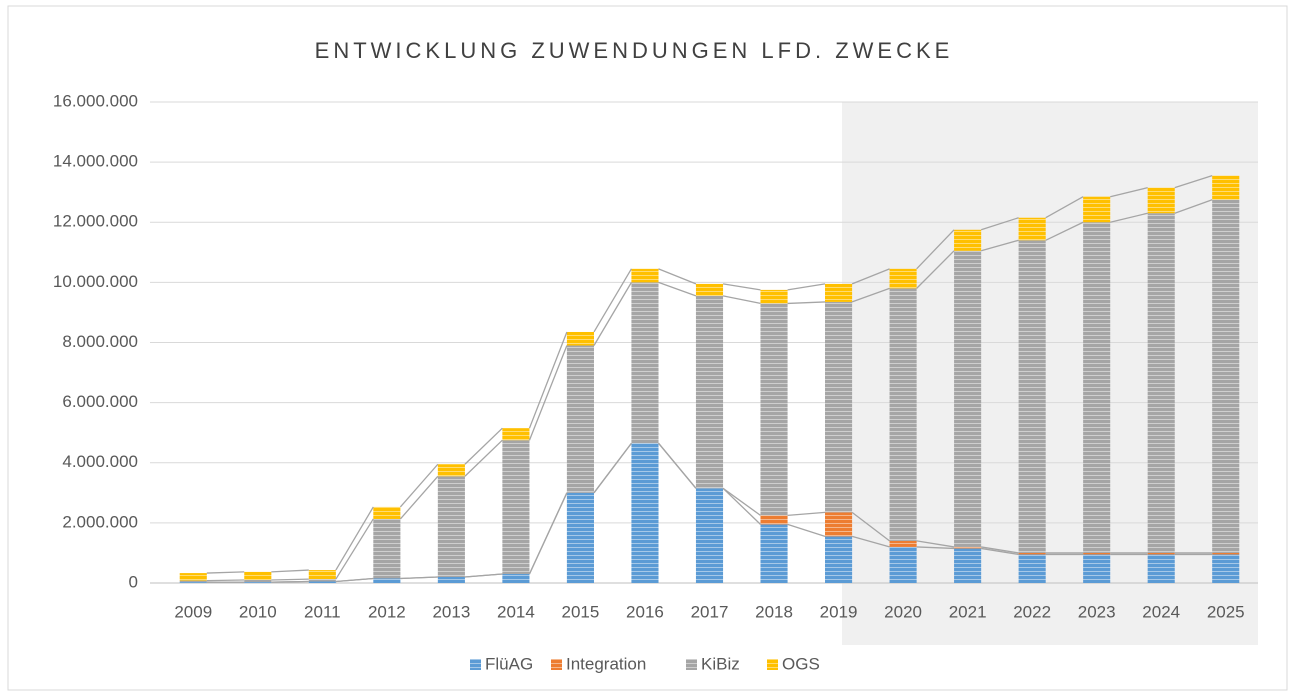 This screenshot has width=1295, height=698. Describe the element at coordinates (903, 611) in the screenshot. I see `x-tick-label: 2020` at that location.